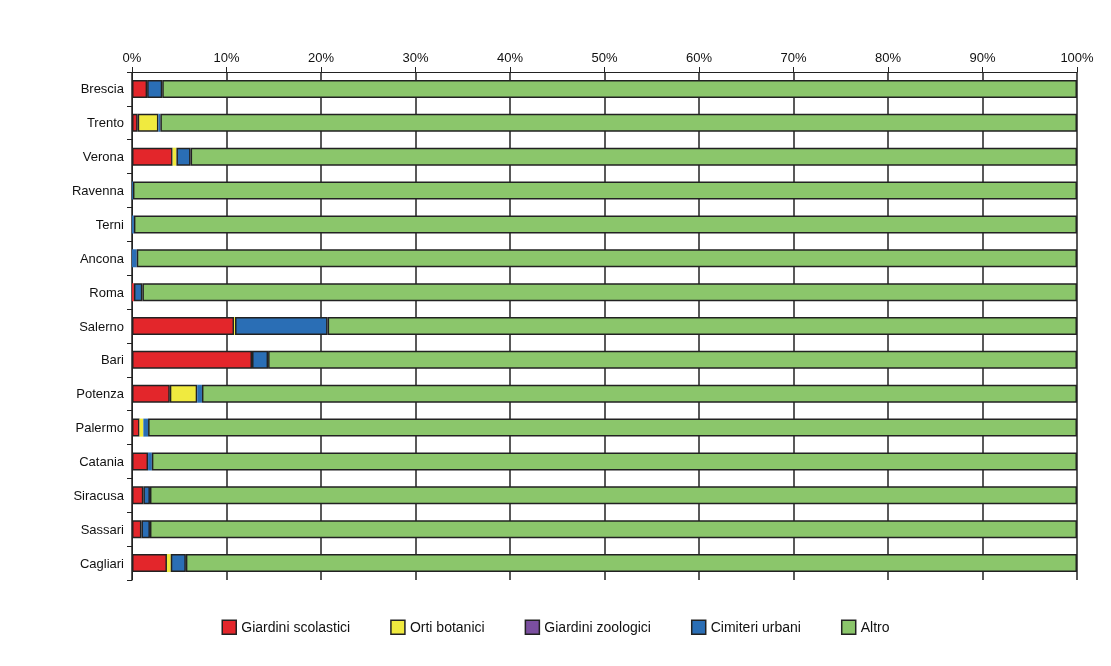 This screenshot has height=666, width=1111. What do you see at coordinates (226, 57) in the screenshot?
I see `x-tick-label: 10%` at bounding box center [226, 57].